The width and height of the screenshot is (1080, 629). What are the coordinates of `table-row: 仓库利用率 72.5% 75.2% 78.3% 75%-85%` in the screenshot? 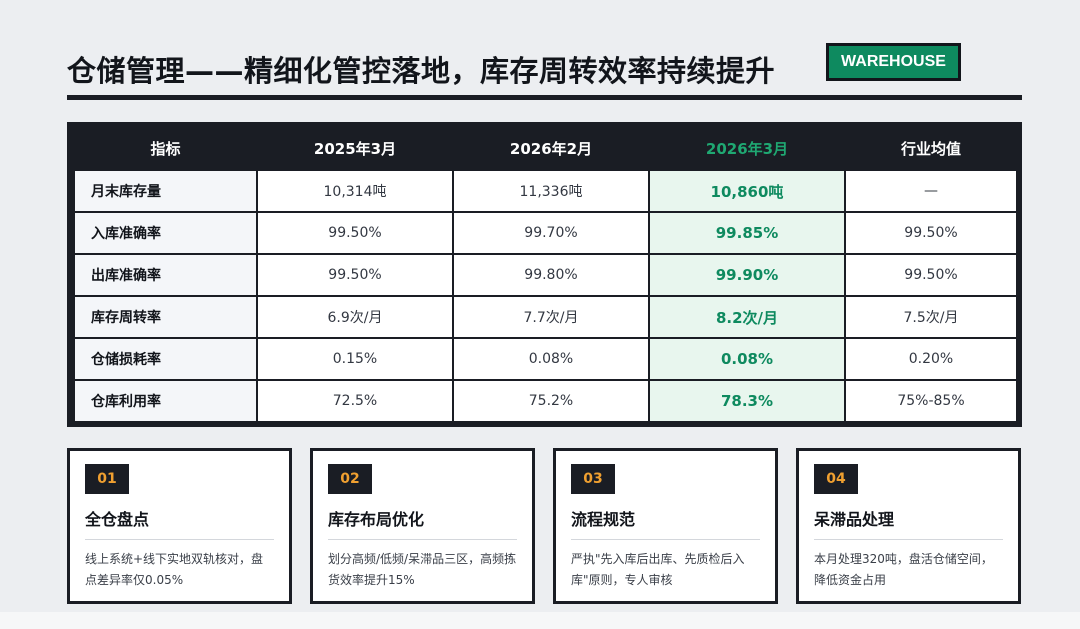 It's located at (545, 401).